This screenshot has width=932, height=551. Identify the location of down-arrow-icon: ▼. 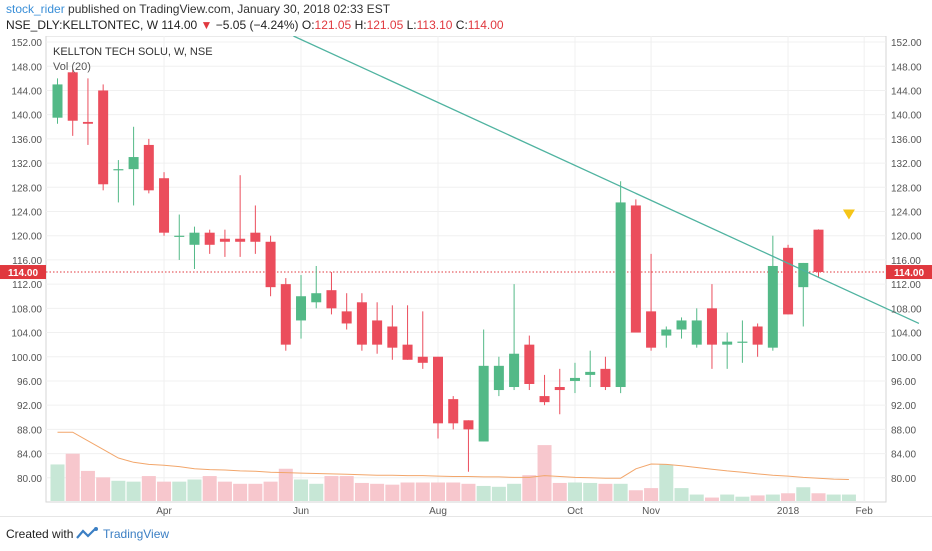
(206, 25).